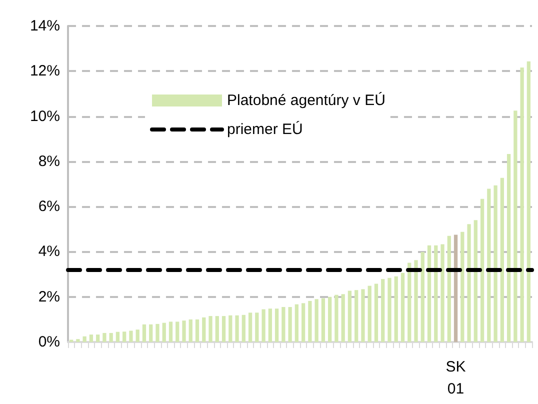 Image resolution: width=538 pixels, height=404 pixels. Describe the element at coordinates (265, 129) in the screenshot. I see `legend-label: priemer EÚ` at that location.